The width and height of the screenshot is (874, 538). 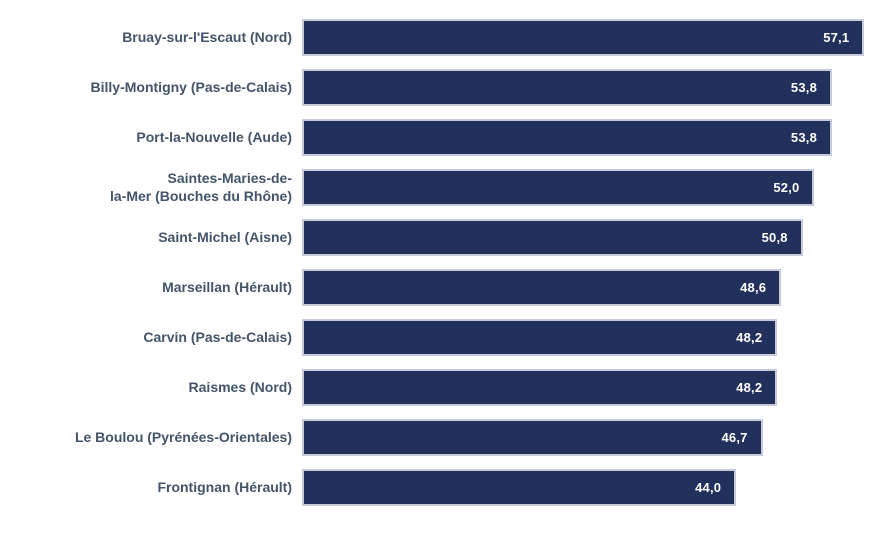 I want to click on bar: 48,6, so click(x=542, y=287).